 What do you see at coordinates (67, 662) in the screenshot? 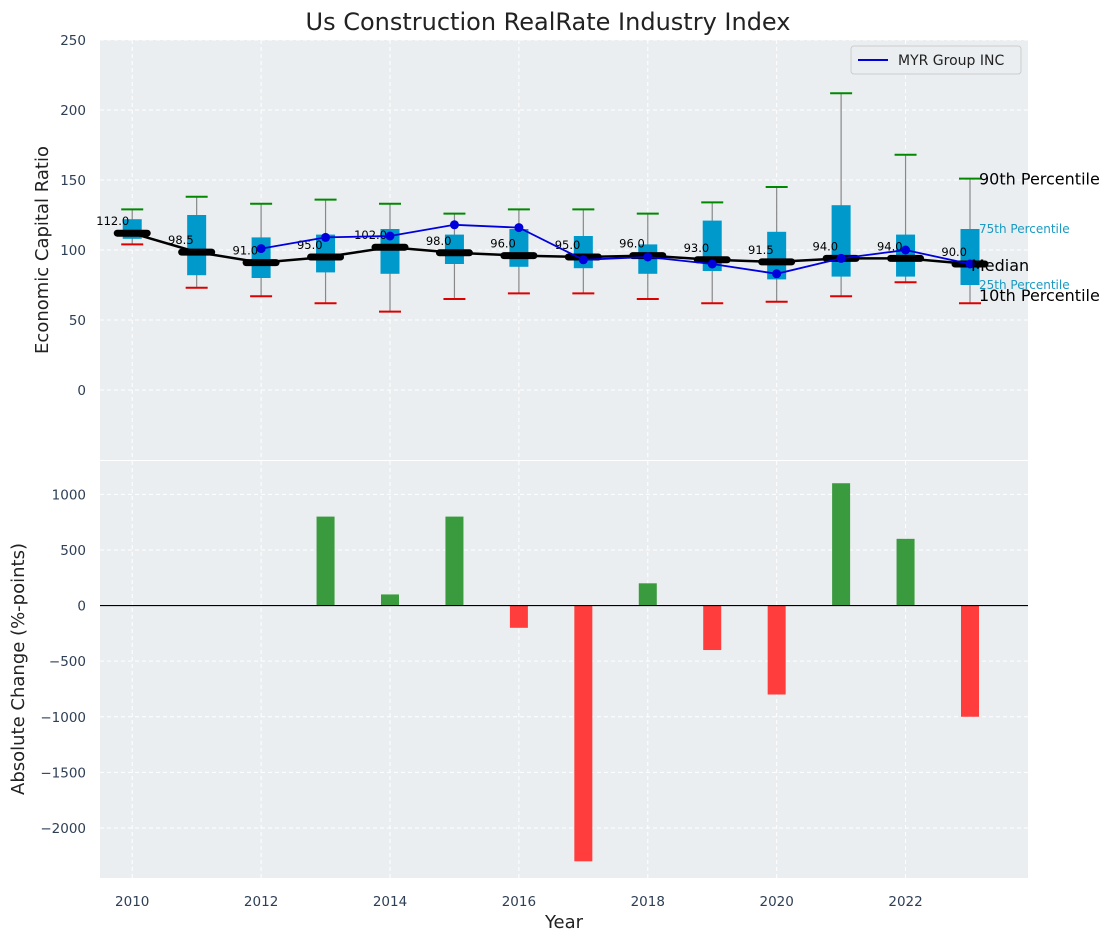
I see `bottom-y-tick-label: −500` at bounding box center [67, 662].